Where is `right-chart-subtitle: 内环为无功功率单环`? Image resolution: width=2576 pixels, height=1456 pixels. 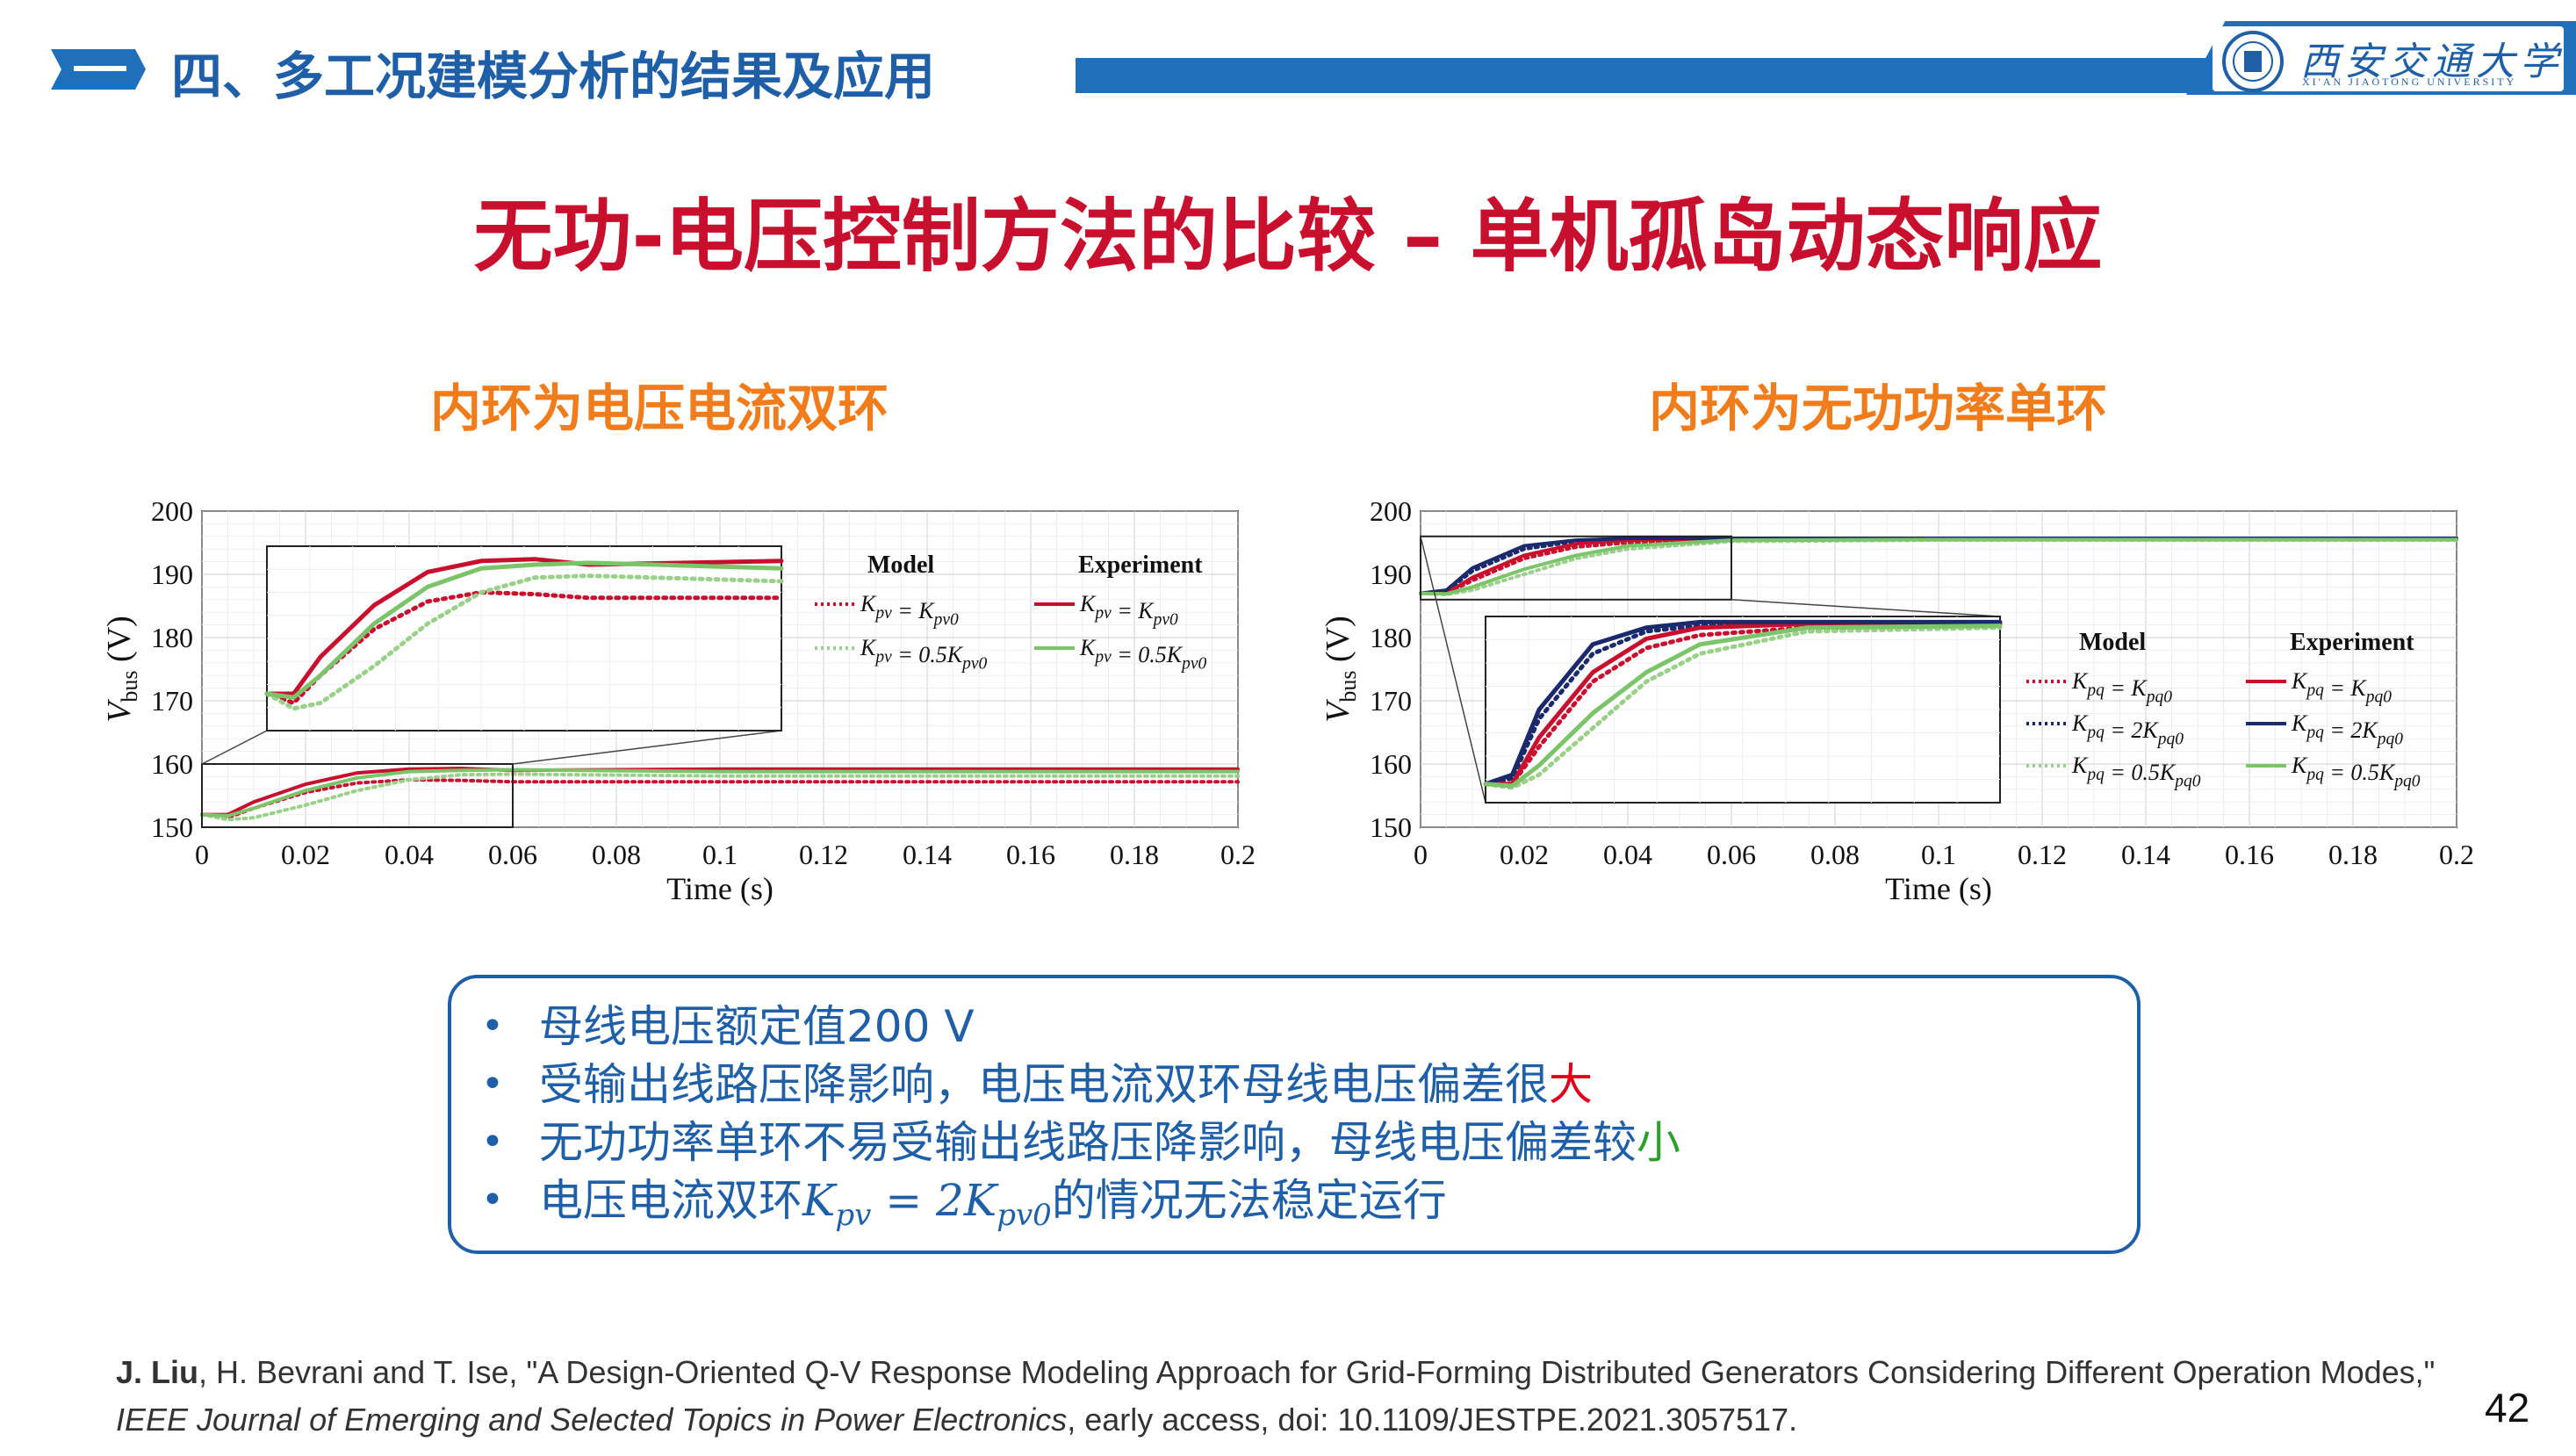
right-chart-subtitle: 内环为无功功率单环 is located at coordinates (1878, 408).